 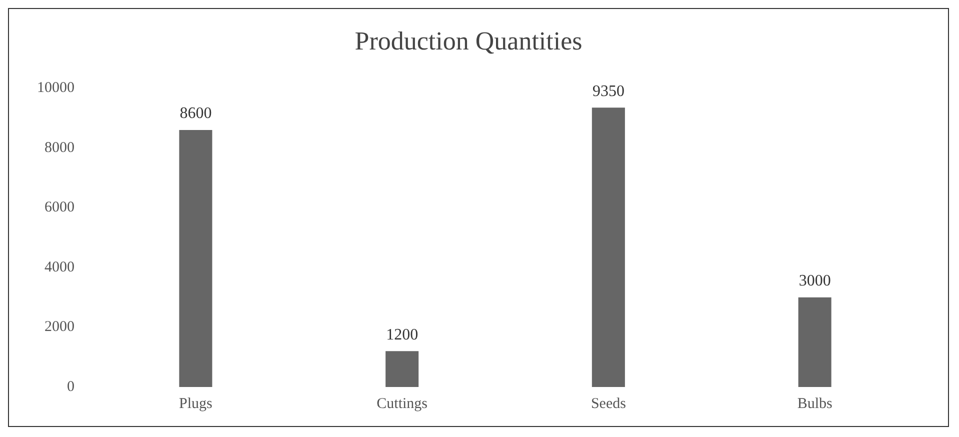 I want to click on data-label: 1200, so click(x=402, y=335).